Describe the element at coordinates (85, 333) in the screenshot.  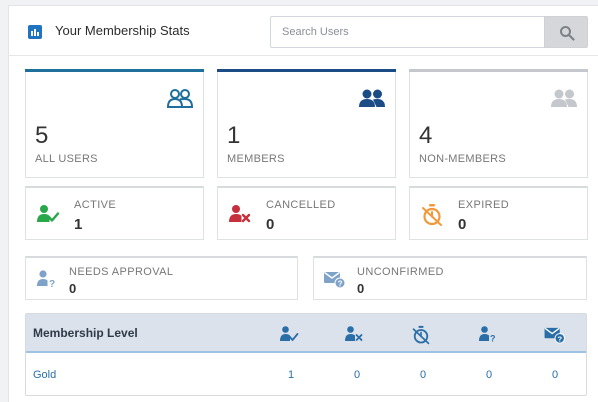
I see `column-header-membership-level: Membership Level` at that location.